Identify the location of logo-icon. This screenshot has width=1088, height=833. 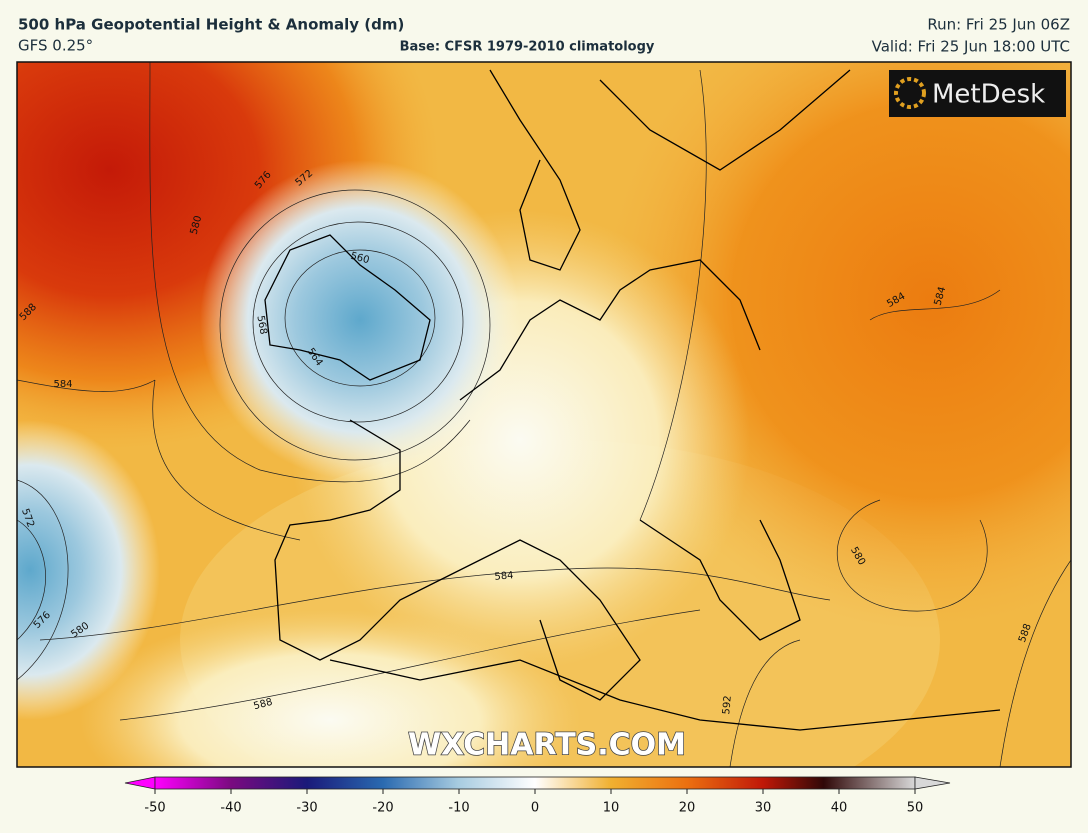
(910, 93).